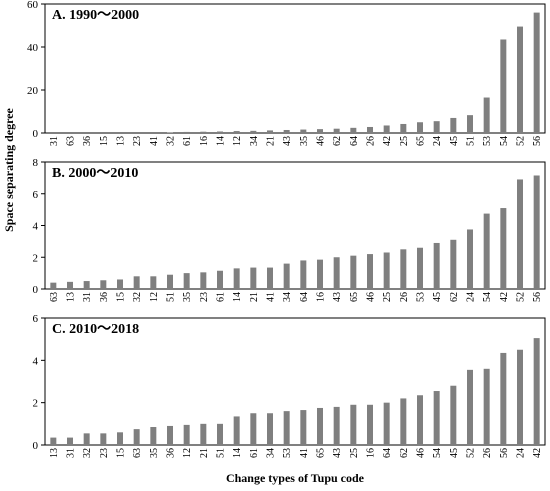 The image size is (550, 491). Describe the element at coordinates (421, 453) in the screenshot. I see `x-tick-label: 46` at that location.